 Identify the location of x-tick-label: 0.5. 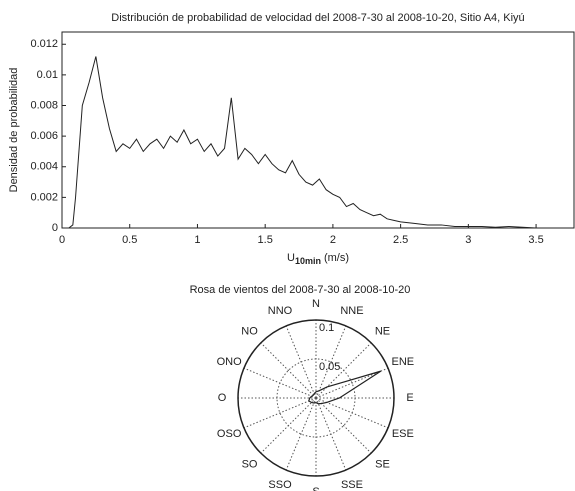
(129, 240).